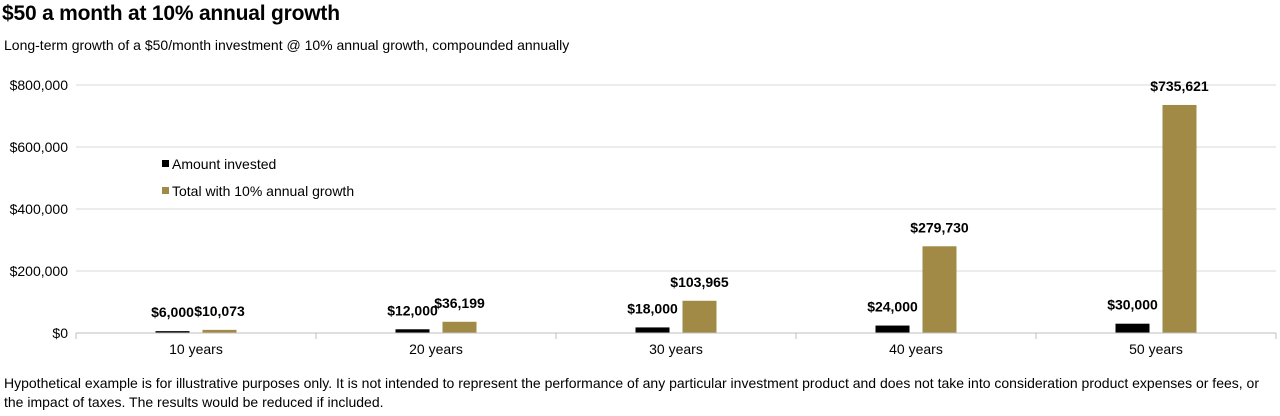  Describe the element at coordinates (39, 271) in the screenshot. I see `y-tick-label: $200,000` at that location.